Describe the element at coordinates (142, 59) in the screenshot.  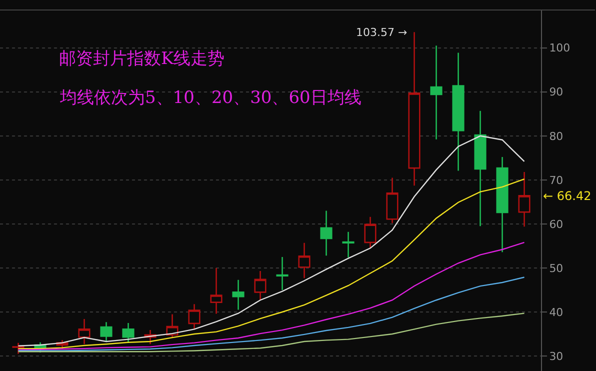
I see `text: 邮资封片指数K线走势` at that location.